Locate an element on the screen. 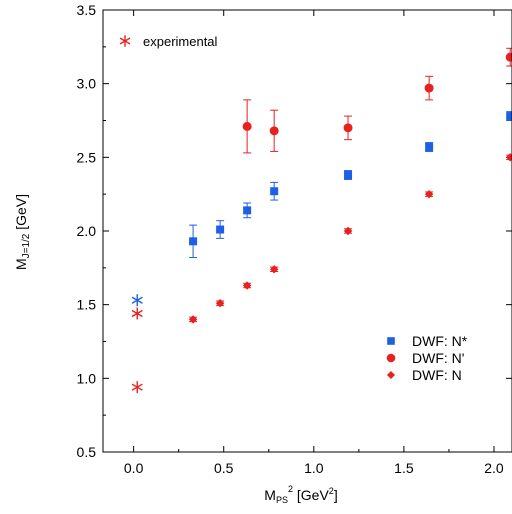 The image size is (512, 514). legend-item: DWF: N' is located at coordinates (425, 358).